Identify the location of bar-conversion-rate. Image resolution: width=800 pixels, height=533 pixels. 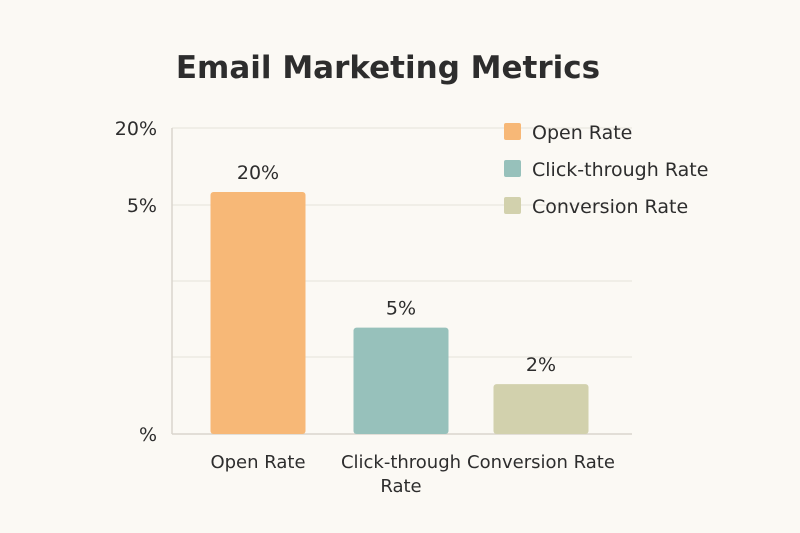
(541, 409).